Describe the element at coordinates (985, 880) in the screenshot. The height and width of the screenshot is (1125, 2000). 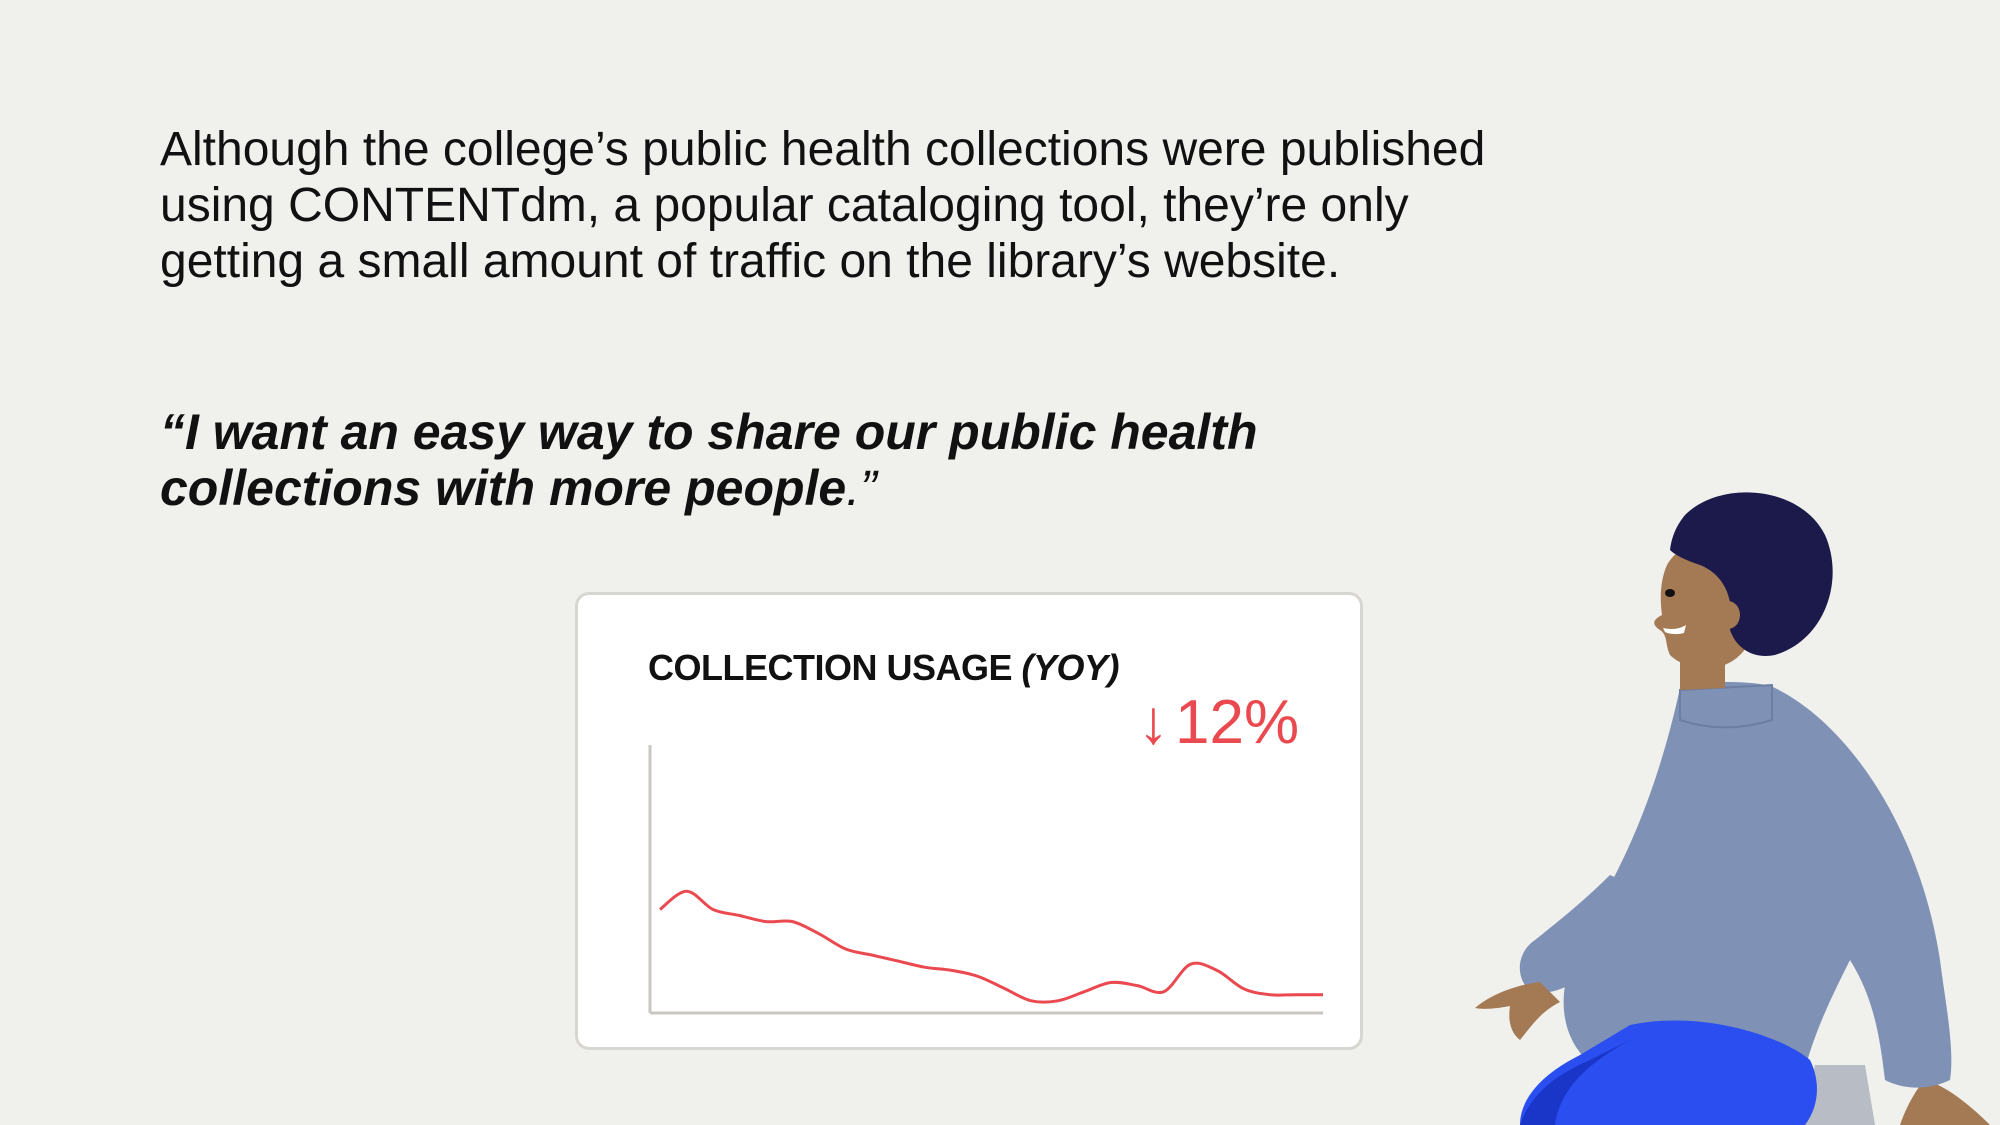
I see `usage-line-chart` at that location.